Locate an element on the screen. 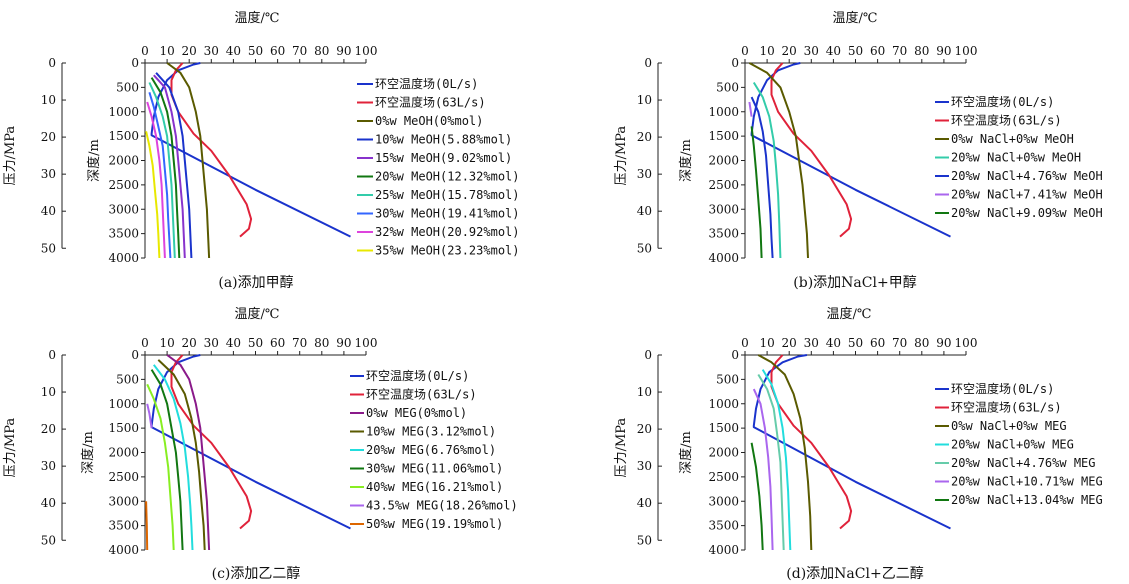 The image size is (1129, 584). legend-label: 35%w MeOH(23.23%mol) is located at coordinates (447, 251).